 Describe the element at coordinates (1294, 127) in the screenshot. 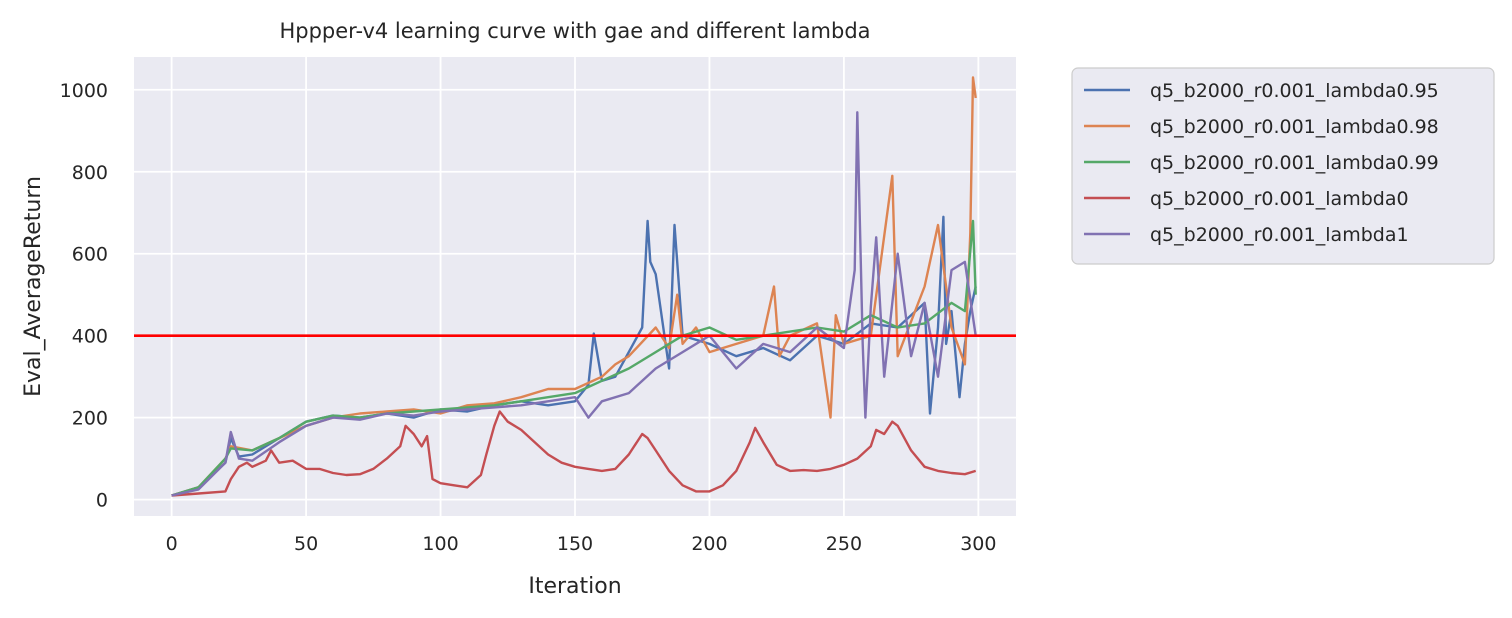

I see `legend-entry: q5_b2000_r0.001_lambda0.98` at that location.